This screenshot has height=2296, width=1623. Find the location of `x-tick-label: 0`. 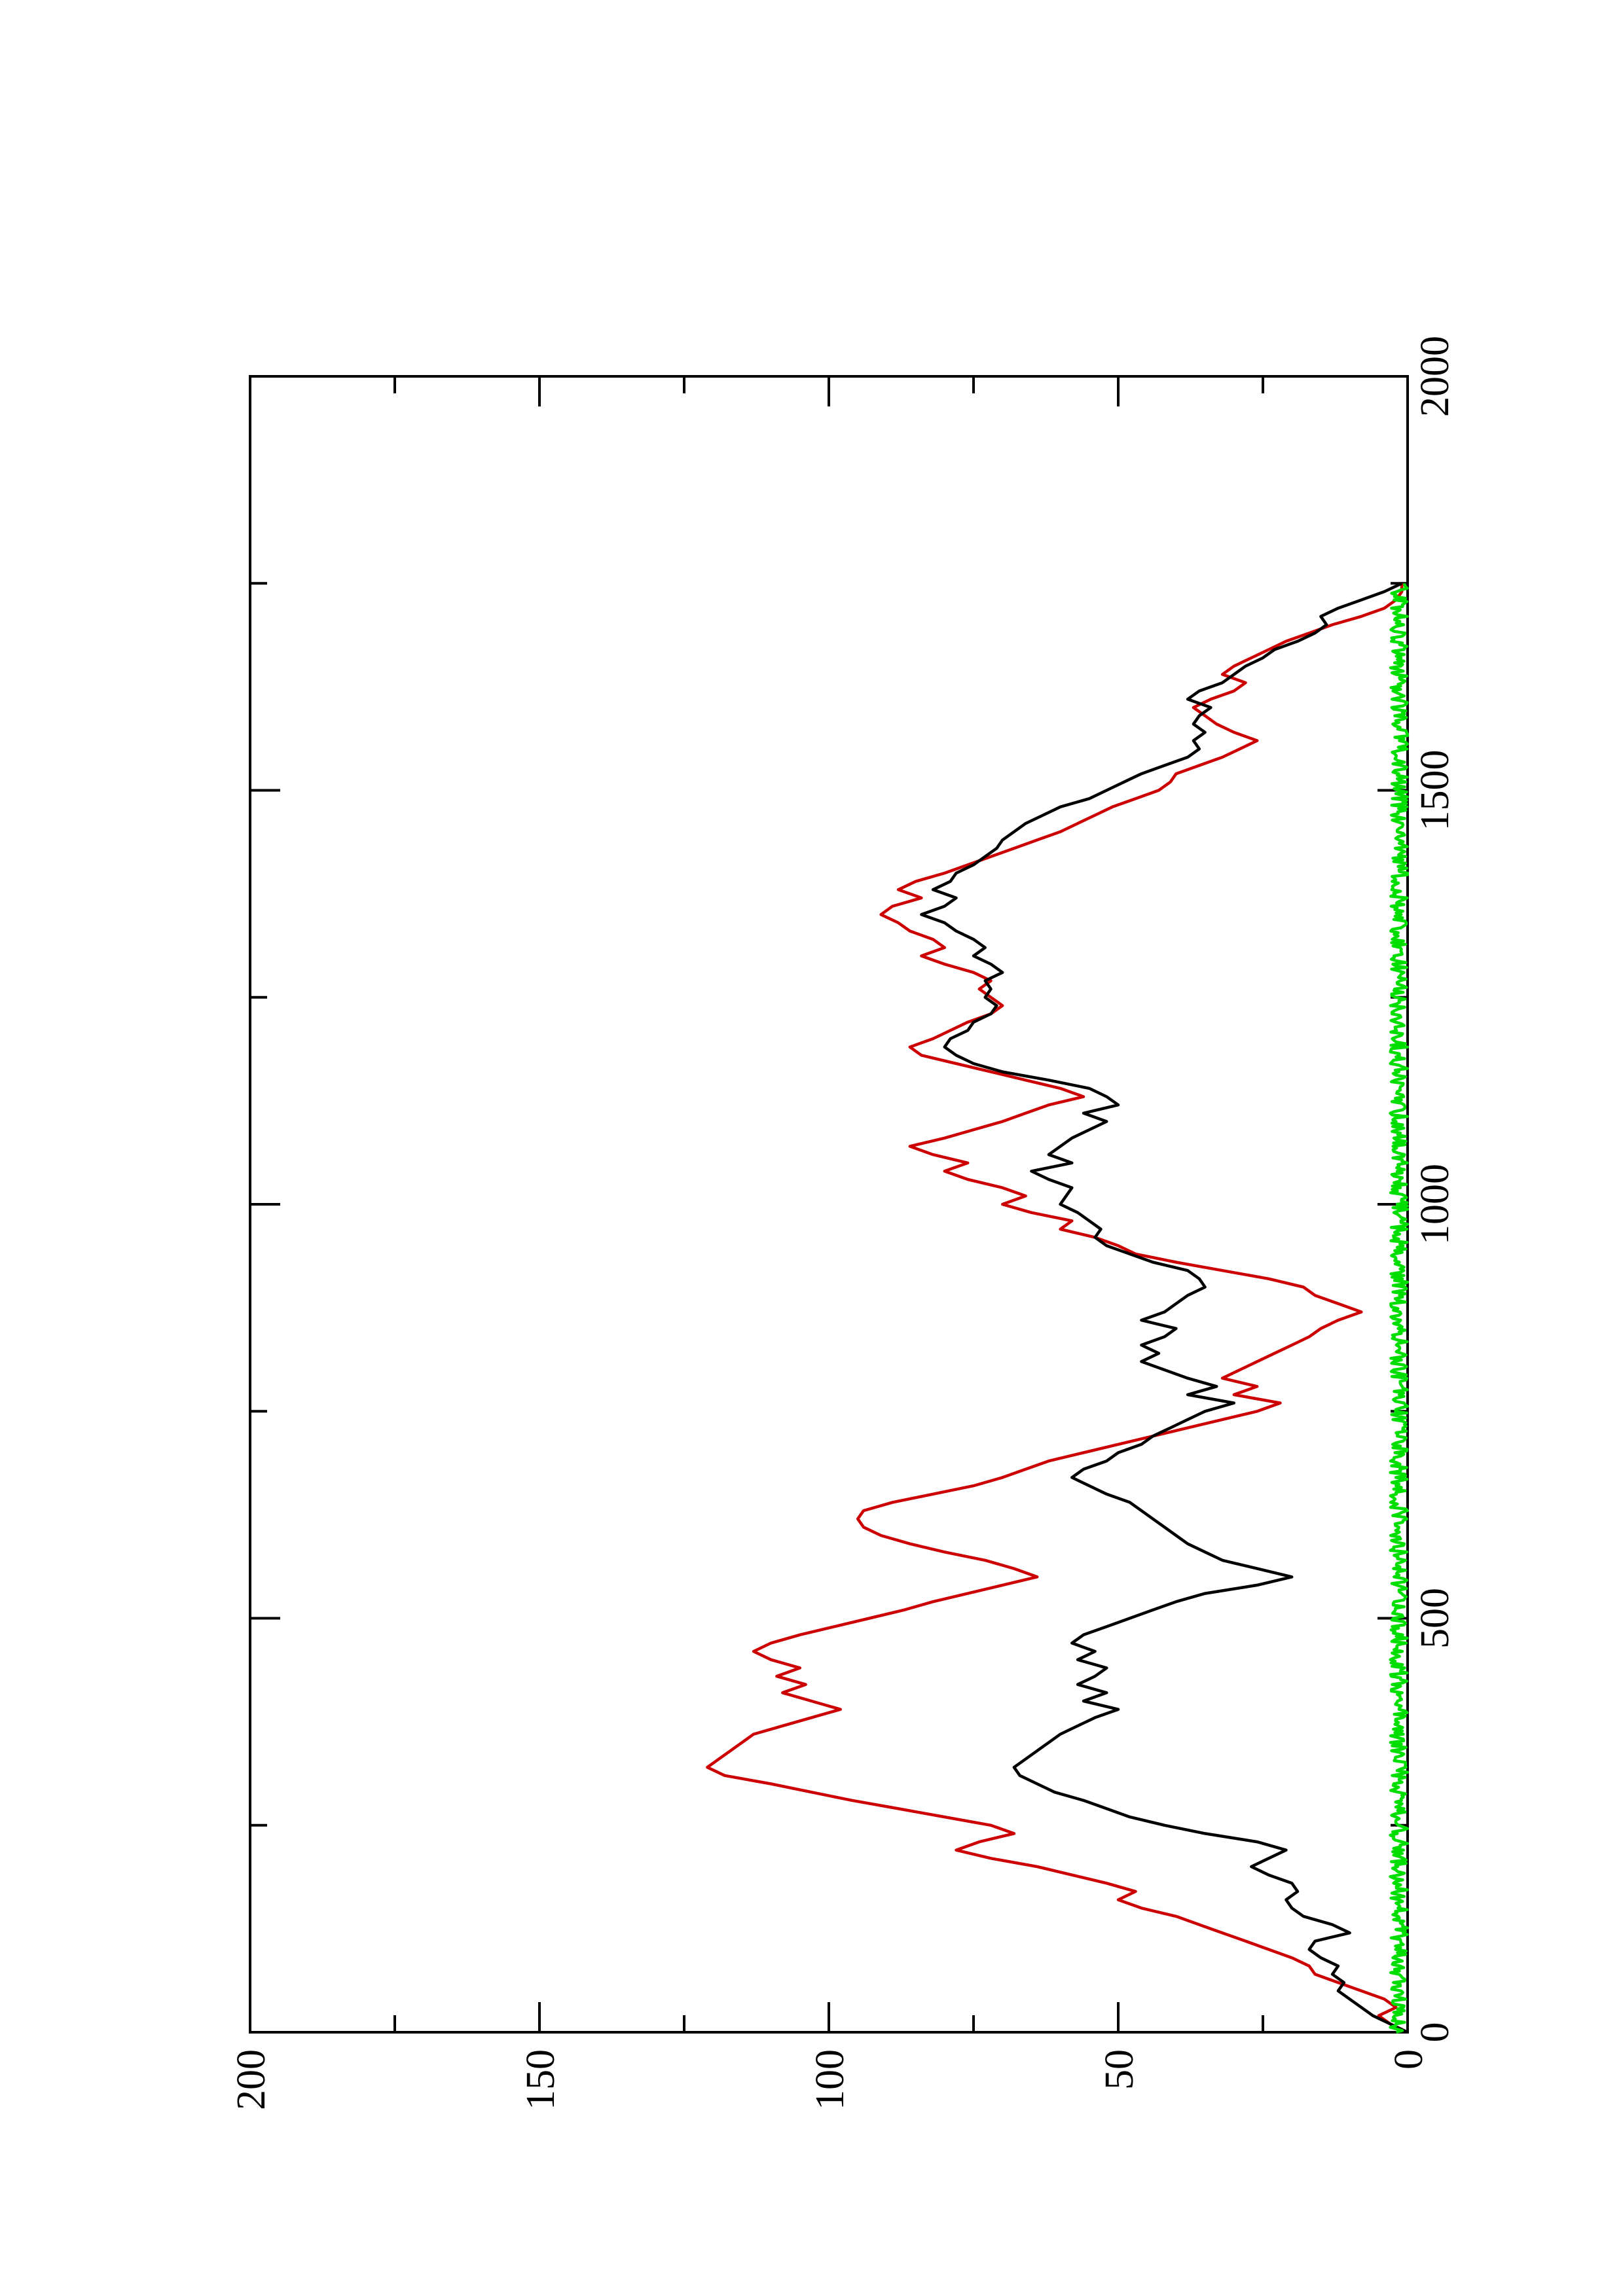

x-tick-label: 0 is located at coordinates (1435, 2033).